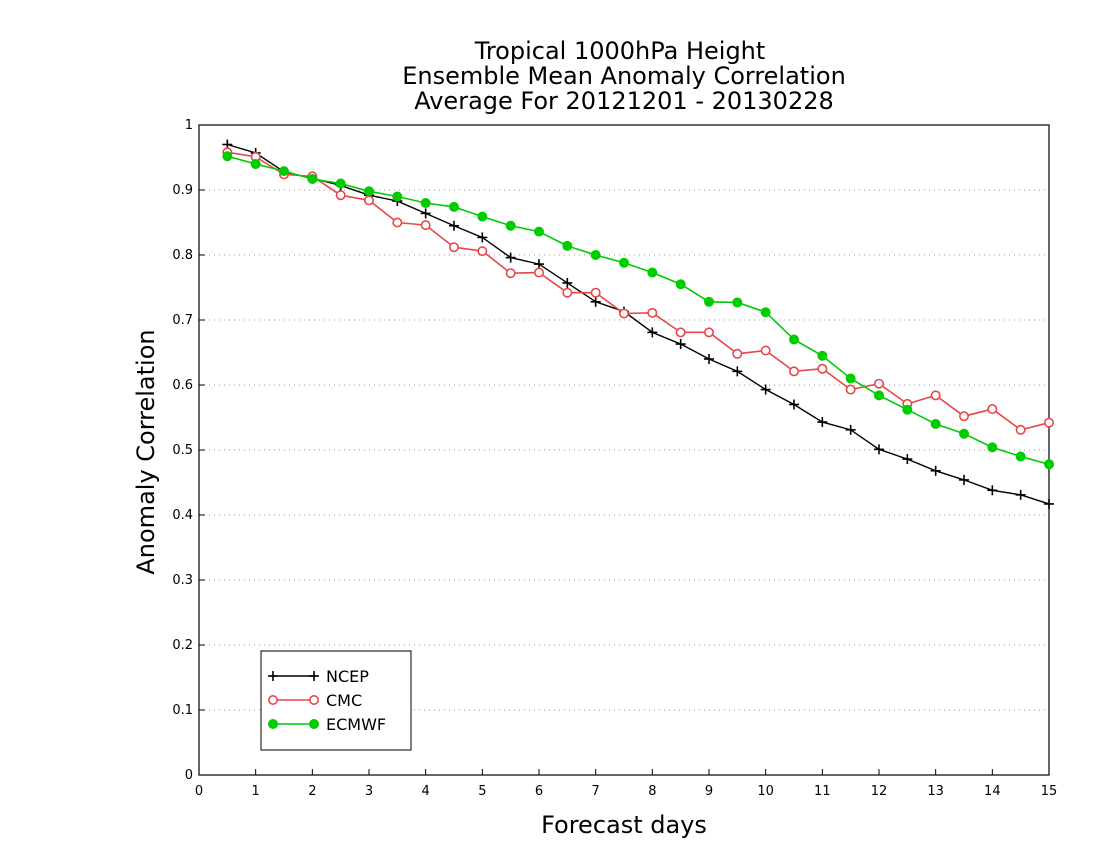 This screenshot has width=1100, height=850. What do you see at coordinates (822, 791) in the screenshot?
I see `x-tick-label: 11` at bounding box center [822, 791].